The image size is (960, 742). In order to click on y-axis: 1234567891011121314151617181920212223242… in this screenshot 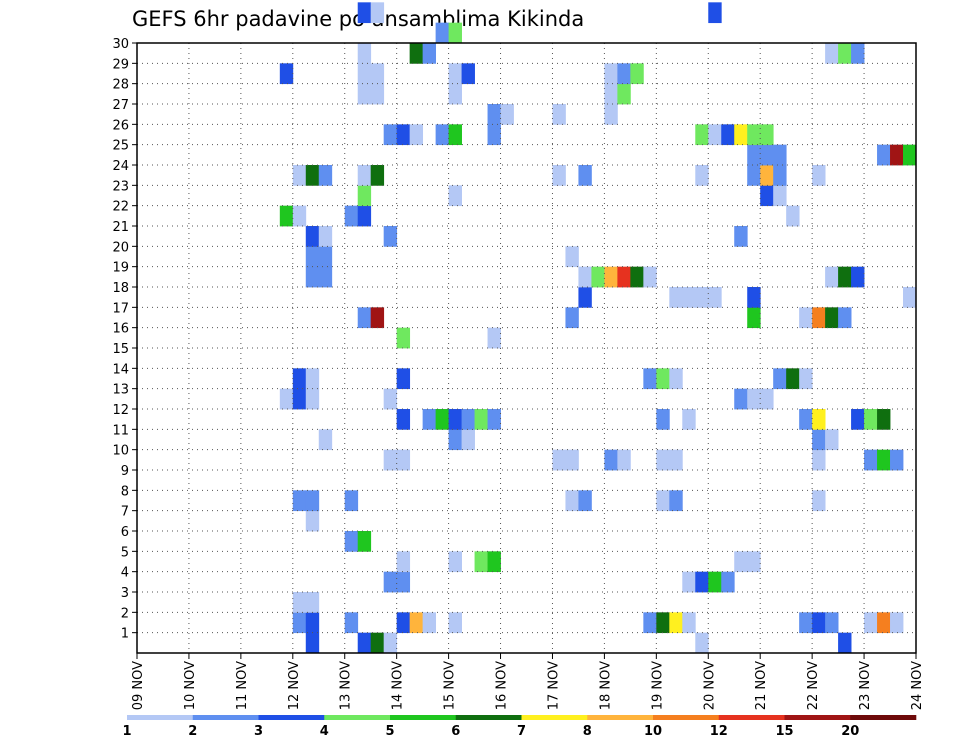, I will do `click(124, 339)`.